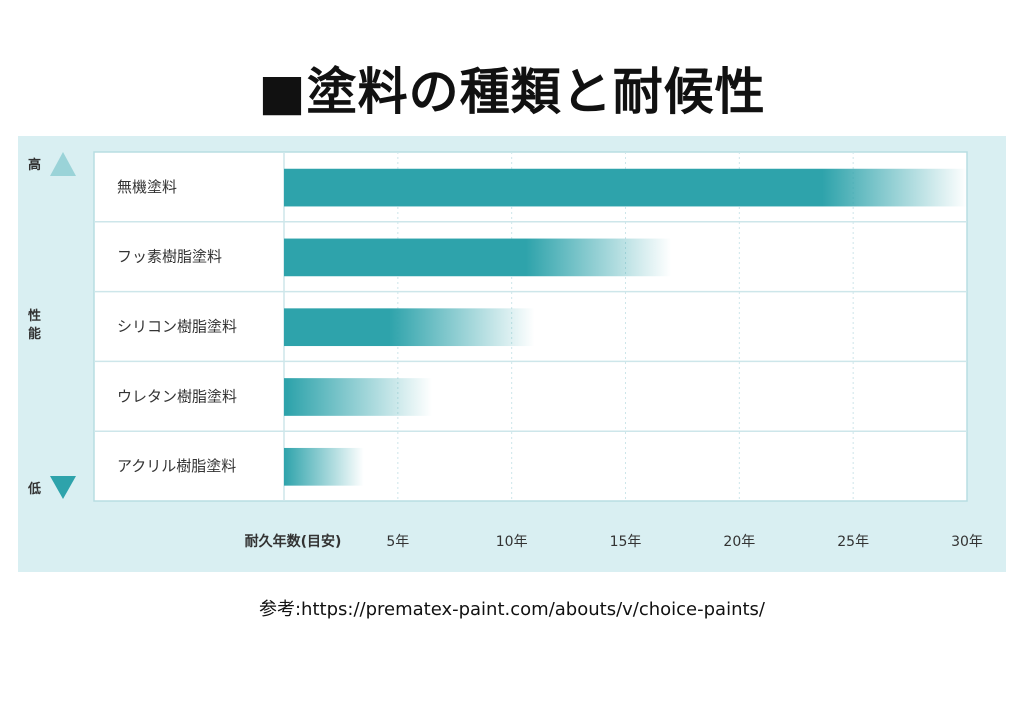 The height and width of the screenshot is (709, 1024). What do you see at coordinates (35, 489) in the screenshot?
I see `performance-low-label: 低` at bounding box center [35, 489].